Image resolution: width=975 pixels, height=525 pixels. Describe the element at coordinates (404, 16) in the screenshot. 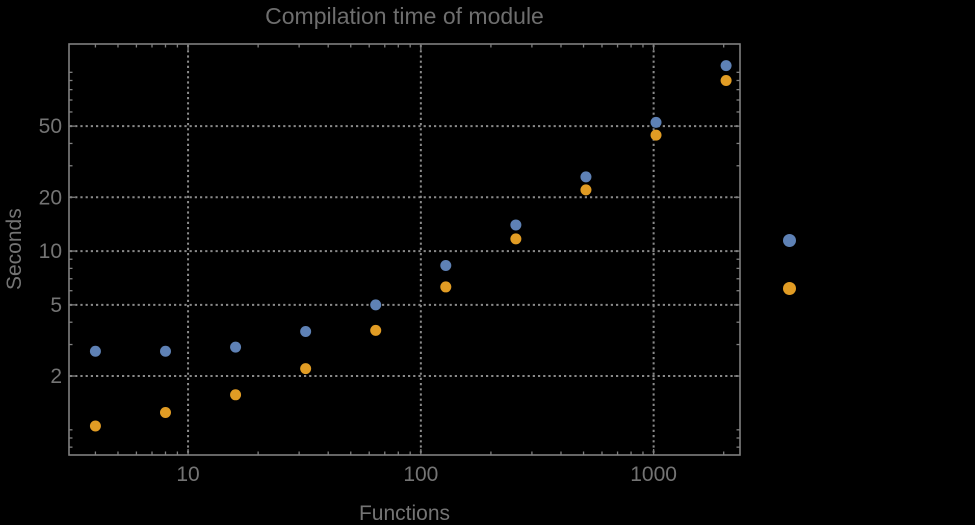

I see `chart-title: Compilation time of module` at that location.